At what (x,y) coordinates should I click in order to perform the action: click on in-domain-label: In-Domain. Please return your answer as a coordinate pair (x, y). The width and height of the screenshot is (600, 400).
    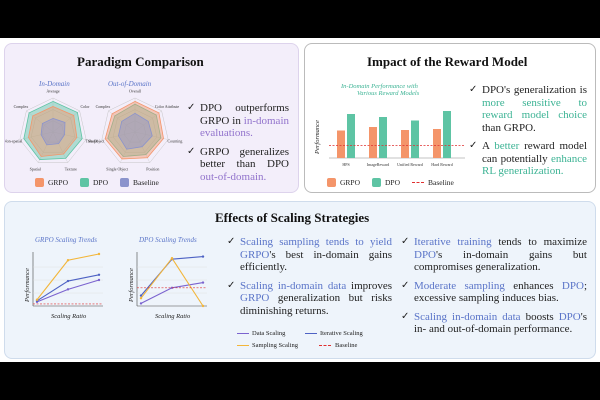
    Looking at the image, I should click on (54, 84).